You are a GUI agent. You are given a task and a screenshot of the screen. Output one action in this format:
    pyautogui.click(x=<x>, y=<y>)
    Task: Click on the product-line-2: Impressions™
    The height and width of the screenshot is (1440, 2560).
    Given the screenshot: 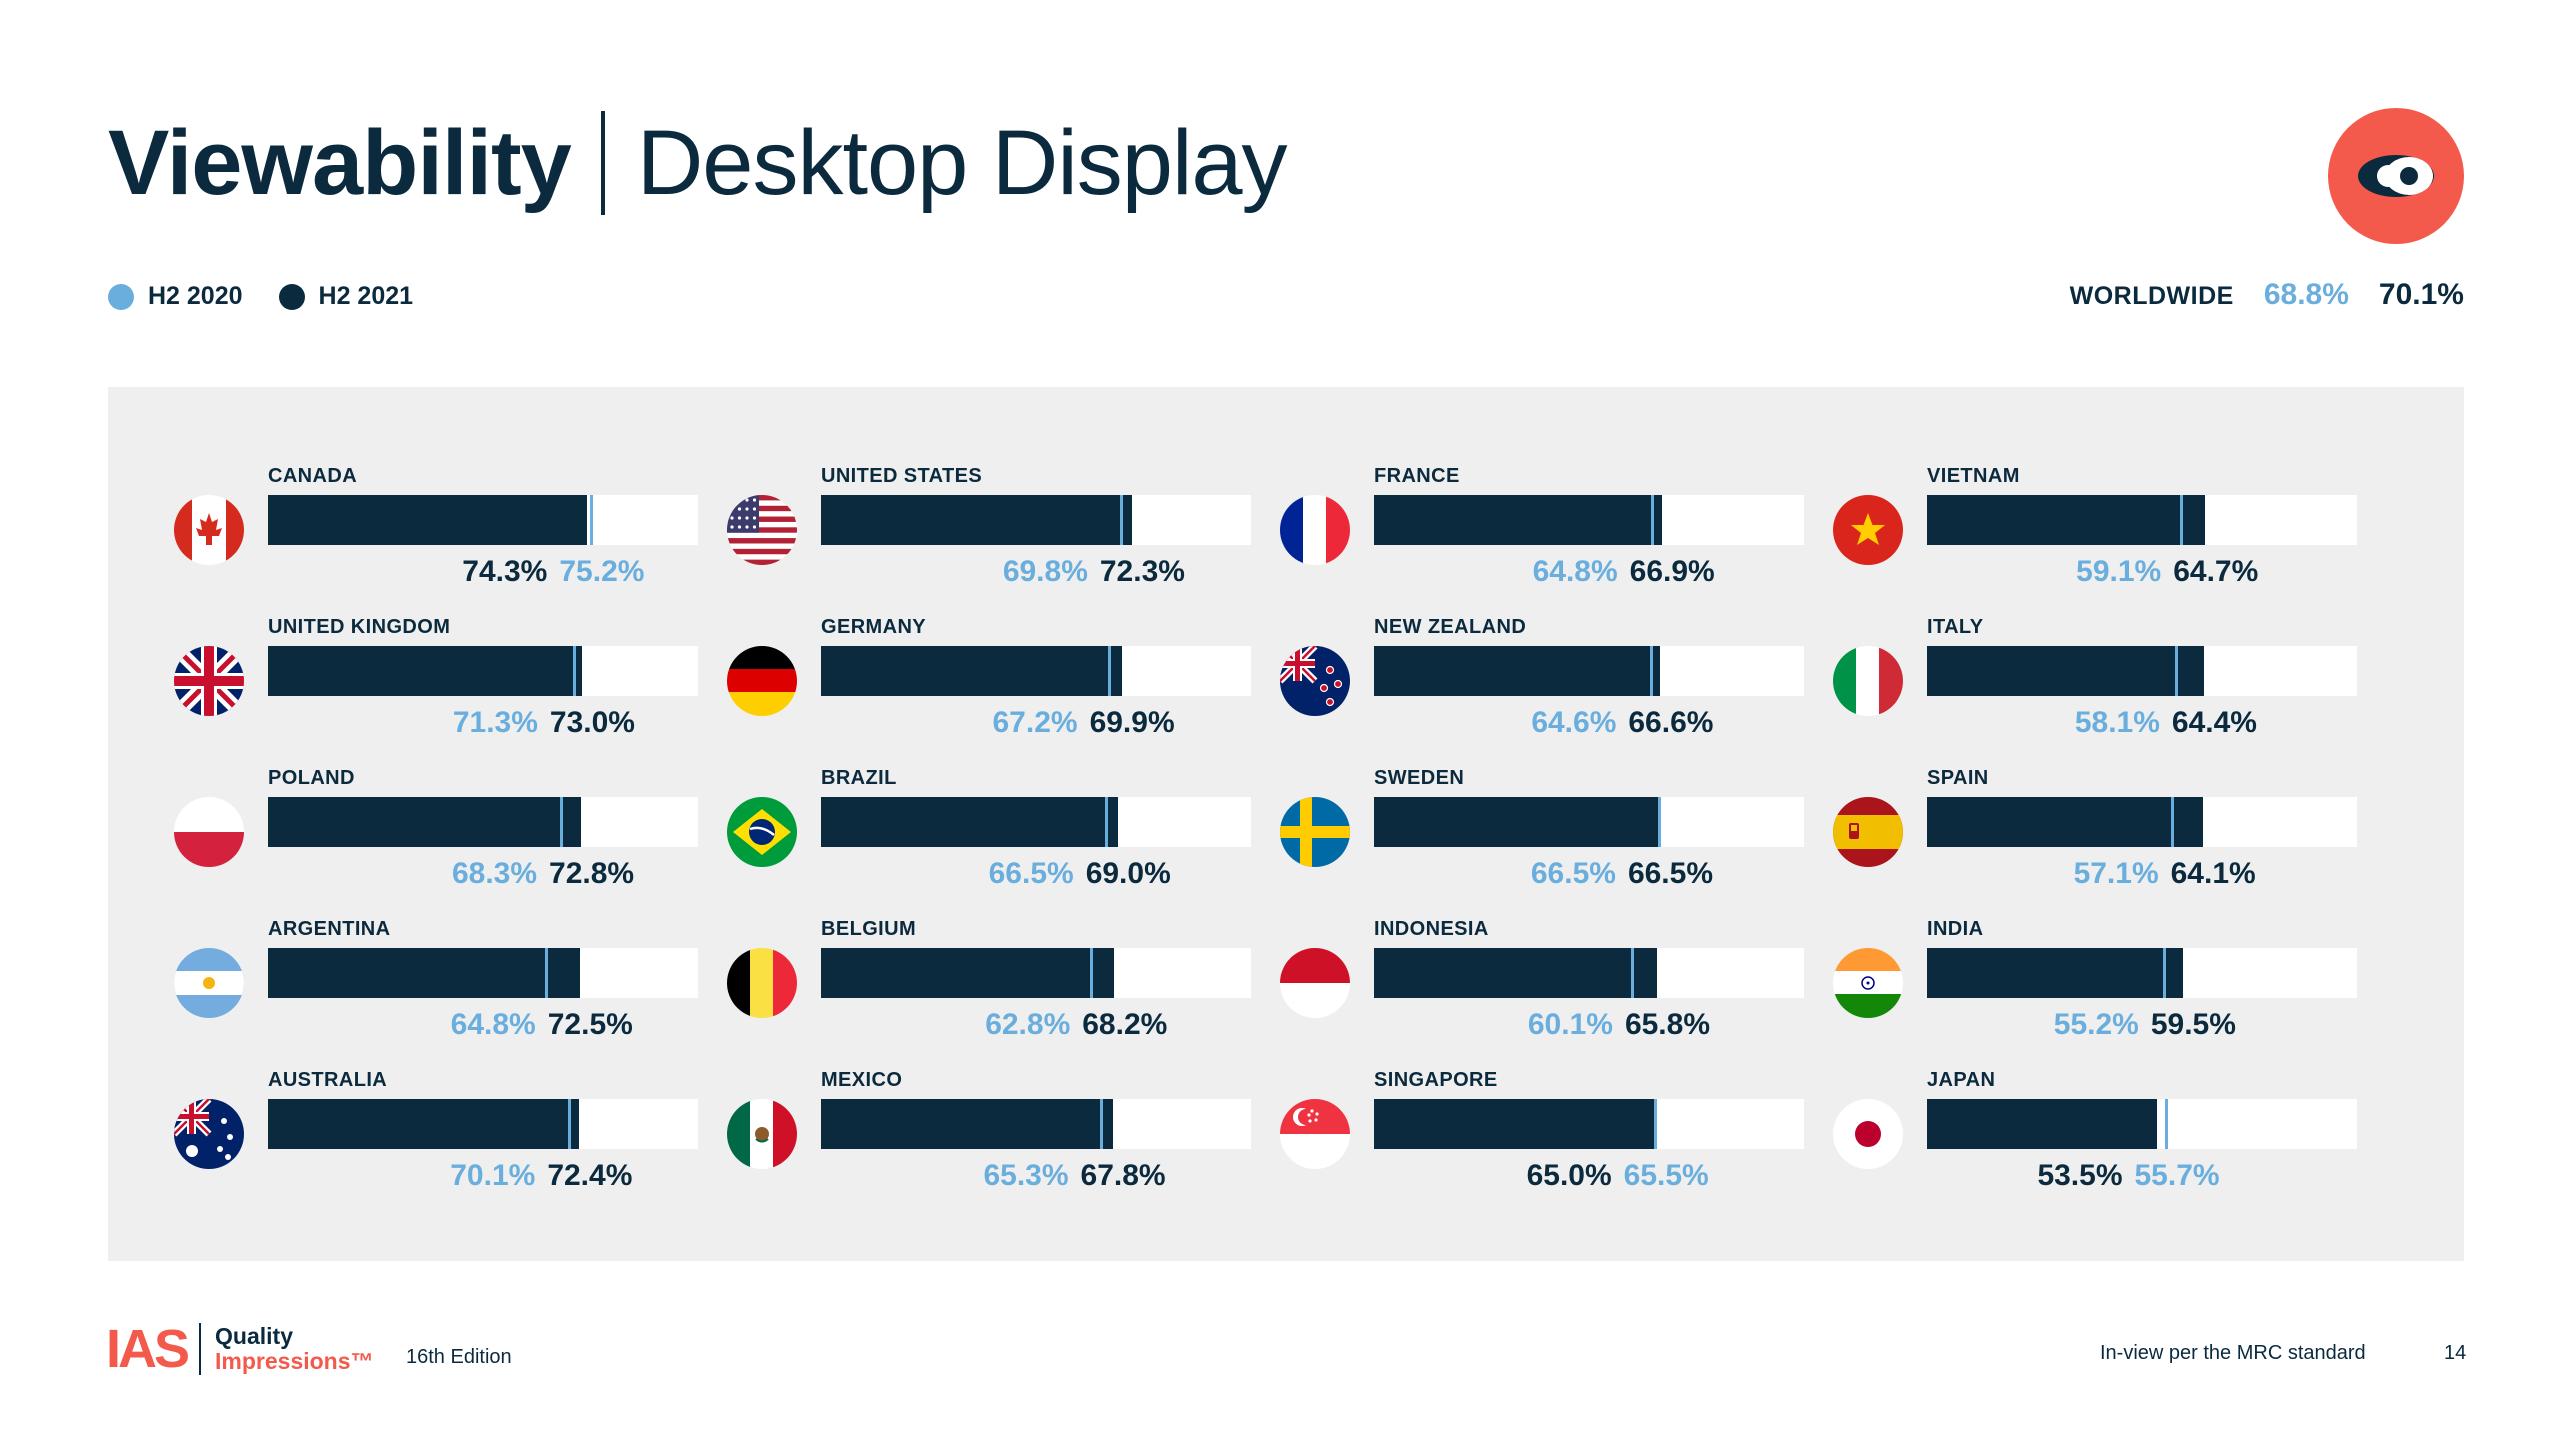 What is the action you would take?
    pyautogui.click(x=294, y=1361)
    